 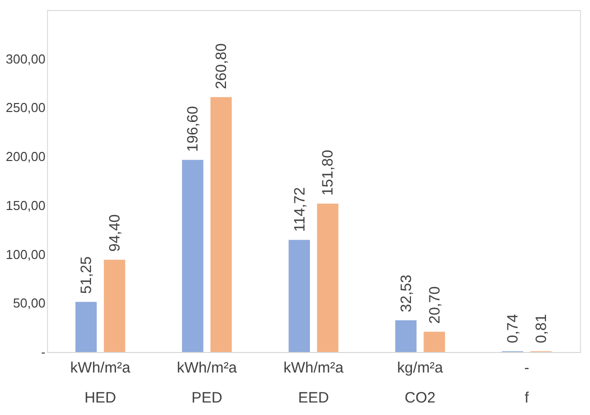 I want to click on x-tick-label: - f, so click(x=527, y=383).